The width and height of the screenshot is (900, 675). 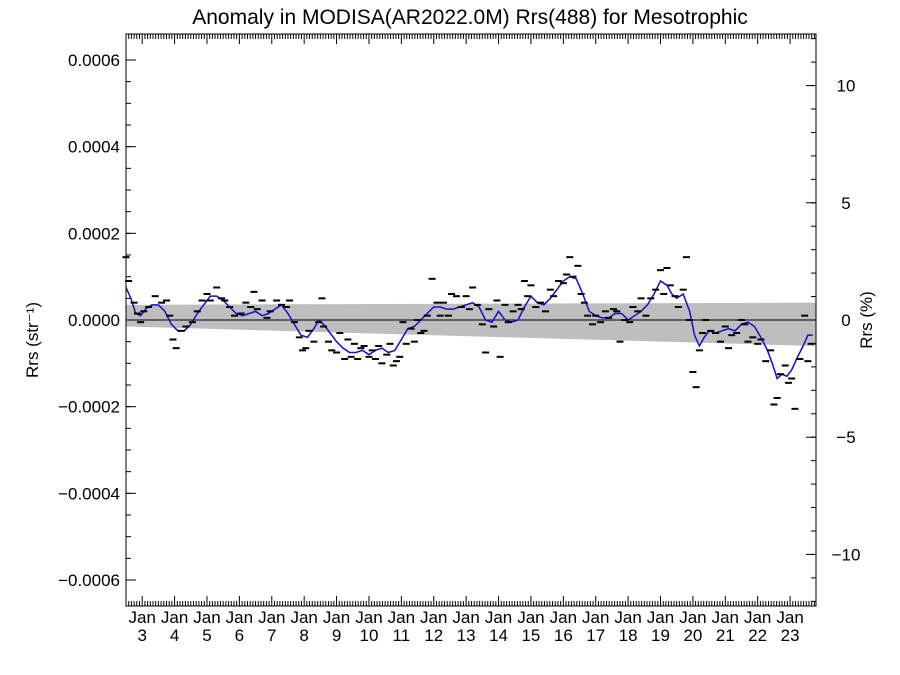 What do you see at coordinates (628, 635) in the screenshot?
I see `x-tick-year-label: 18` at bounding box center [628, 635].